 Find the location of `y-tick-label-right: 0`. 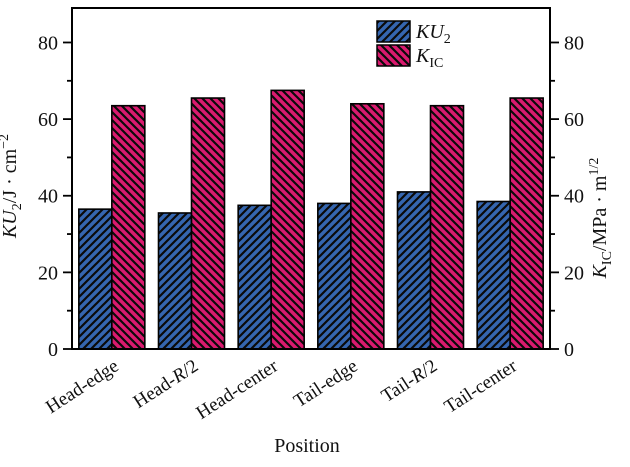

y-tick-label-right: 0 is located at coordinates (569, 350).